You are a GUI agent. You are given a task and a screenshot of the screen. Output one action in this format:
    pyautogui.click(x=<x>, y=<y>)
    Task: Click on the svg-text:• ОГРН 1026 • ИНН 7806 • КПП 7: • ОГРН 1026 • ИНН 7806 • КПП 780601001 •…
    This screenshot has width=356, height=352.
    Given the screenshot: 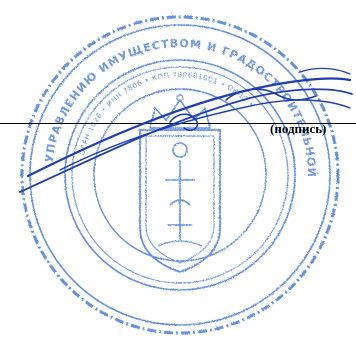 What is the action you would take?
    pyautogui.click(x=166, y=117)
    